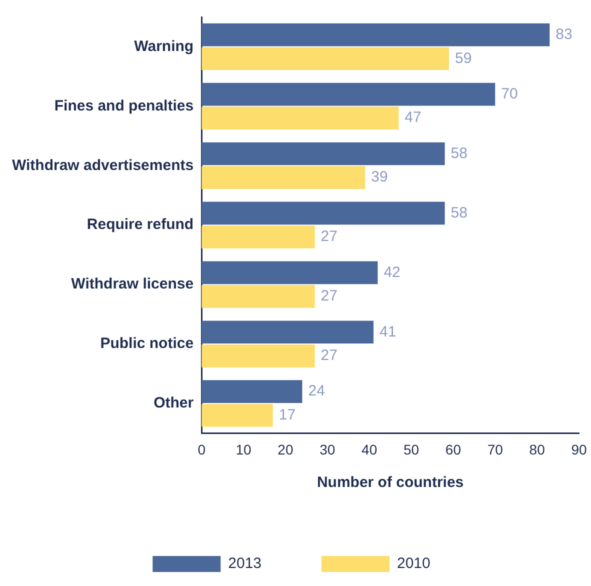 This screenshot has height=586, width=591. What do you see at coordinates (411, 449) in the screenshot?
I see `x-tick-label: 50` at bounding box center [411, 449].